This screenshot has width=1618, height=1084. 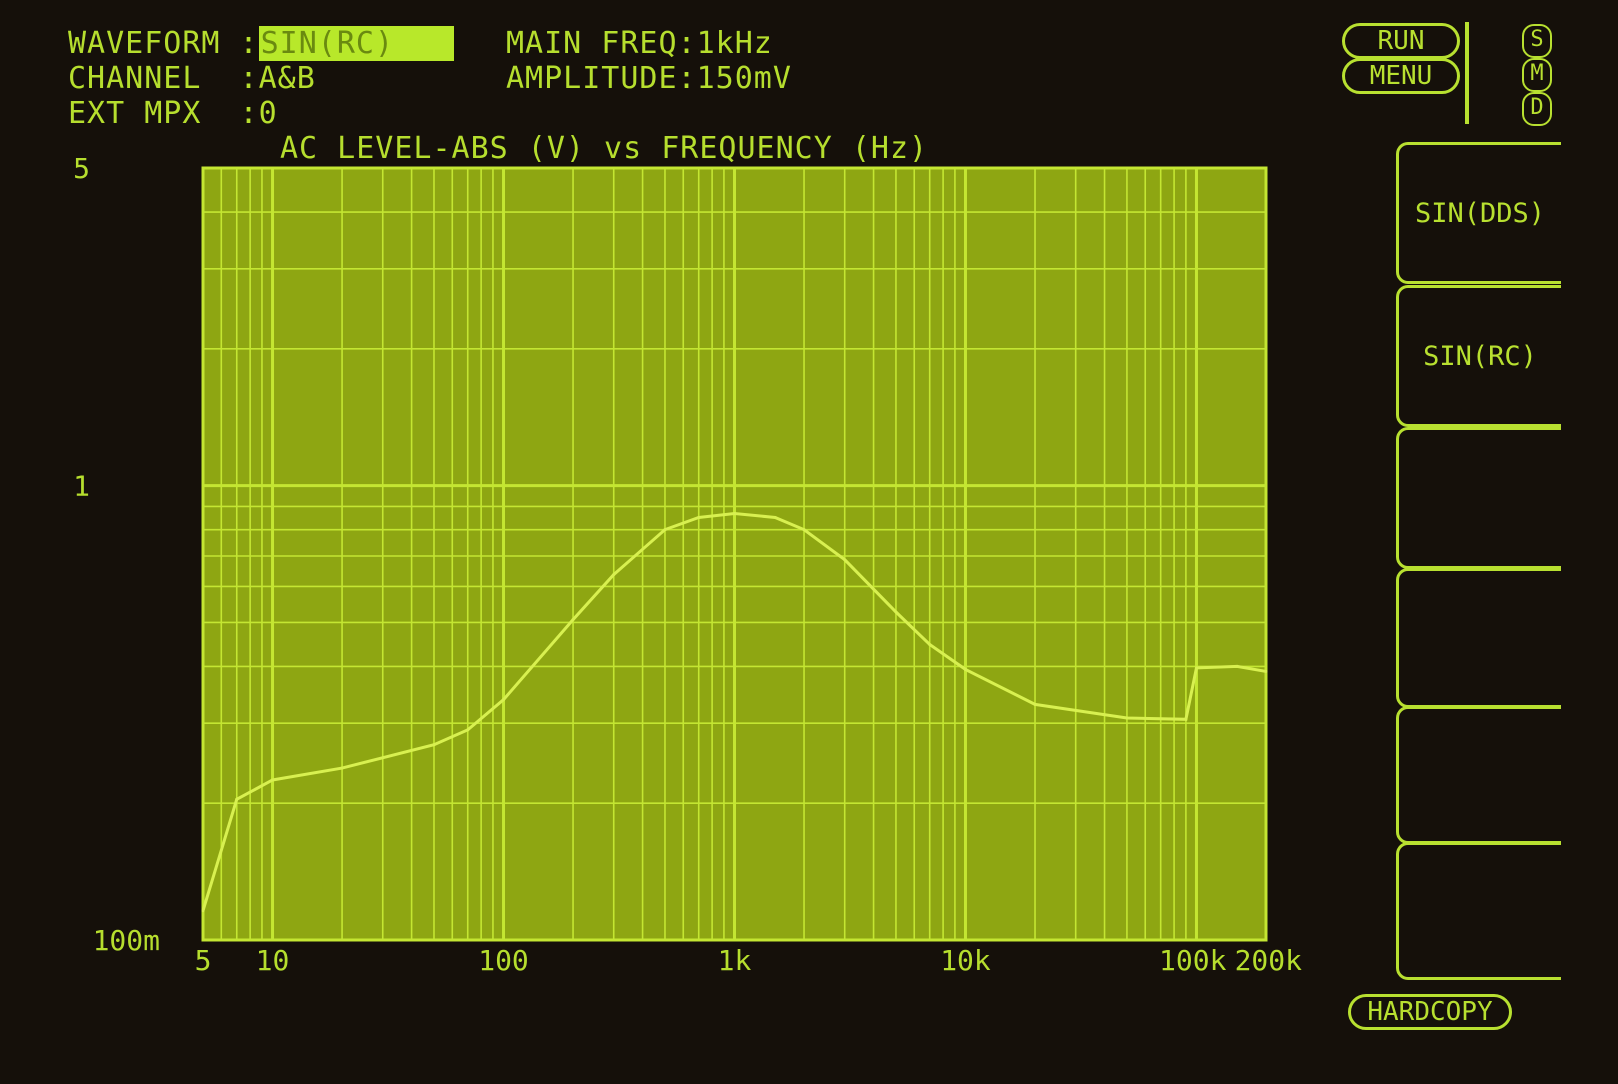 What do you see at coordinates (192, 78) in the screenshot?
I see `channel-label: CHANNEL :A&B` at bounding box center [192, 78].